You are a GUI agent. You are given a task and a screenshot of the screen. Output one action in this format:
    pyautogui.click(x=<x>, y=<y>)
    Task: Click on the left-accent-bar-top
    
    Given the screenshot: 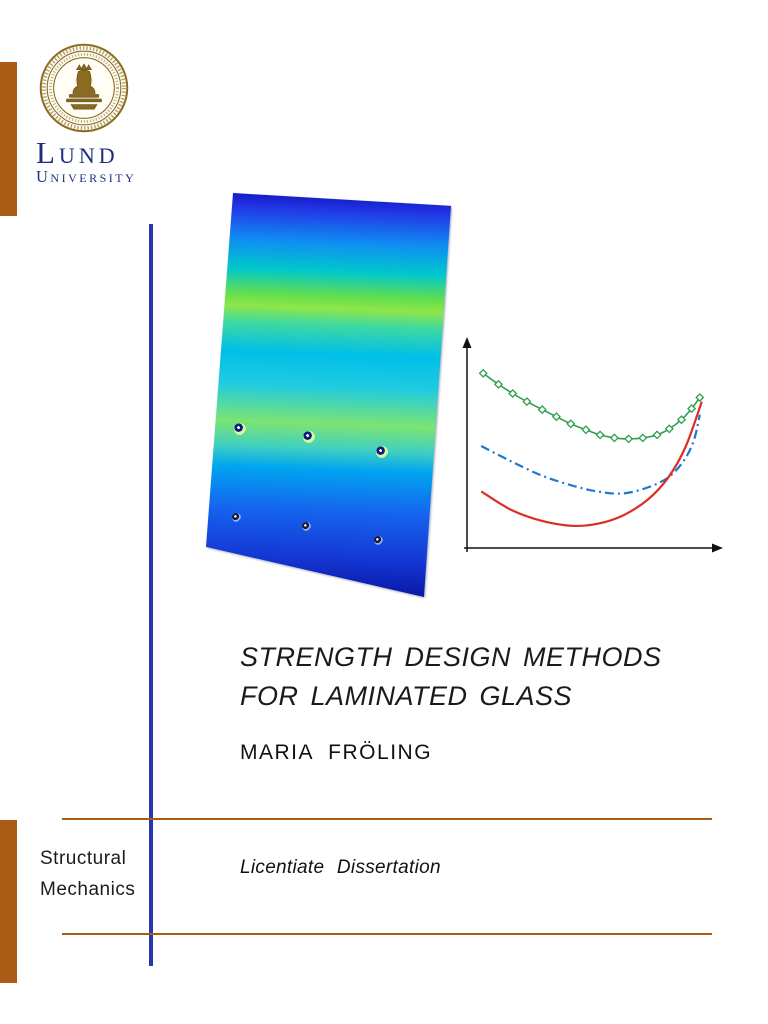 What is the action you would take?
    pyautogui.click(x=8, y=139)
    